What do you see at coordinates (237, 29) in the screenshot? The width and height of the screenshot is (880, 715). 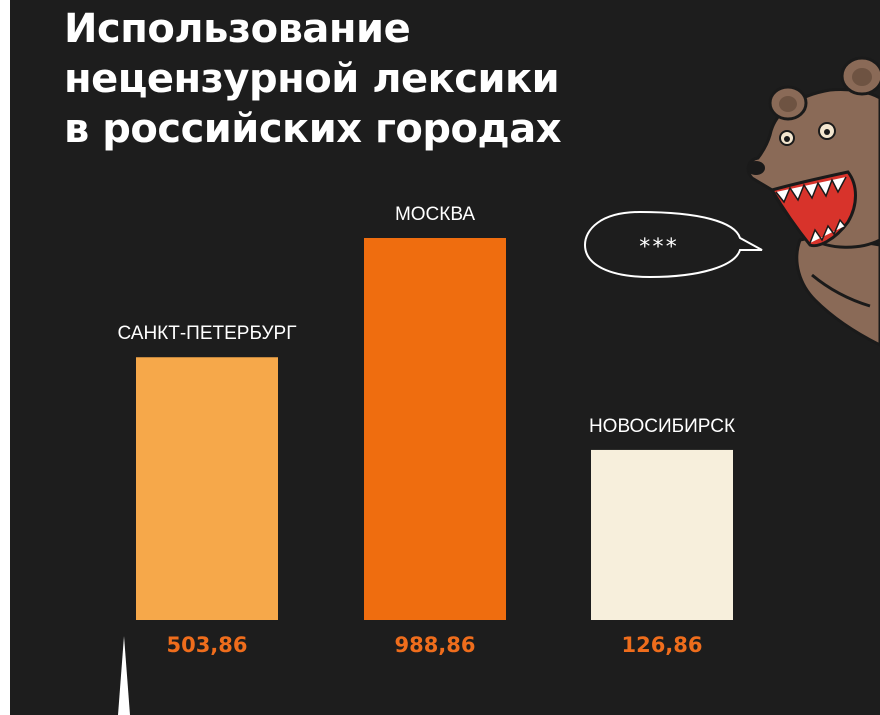 I see `title-line-1: Использование` at bounding box center [237, 29].